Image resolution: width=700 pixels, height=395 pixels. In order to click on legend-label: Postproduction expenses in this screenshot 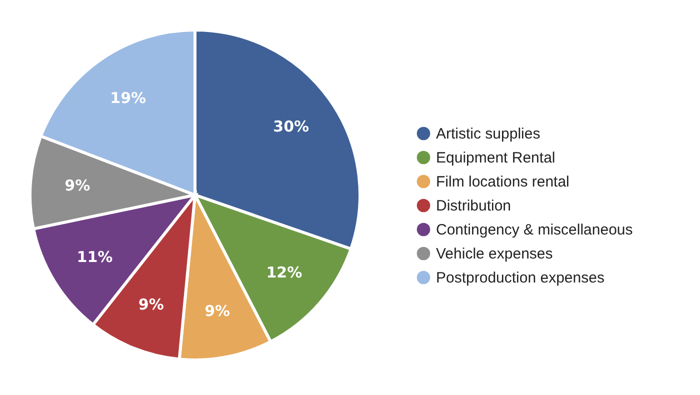, I will do `click(520, 278)`.